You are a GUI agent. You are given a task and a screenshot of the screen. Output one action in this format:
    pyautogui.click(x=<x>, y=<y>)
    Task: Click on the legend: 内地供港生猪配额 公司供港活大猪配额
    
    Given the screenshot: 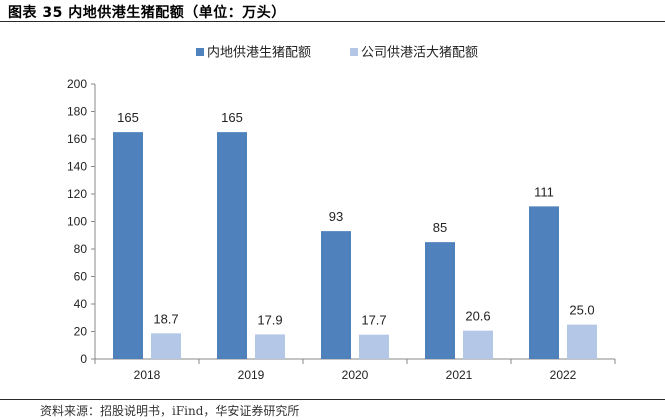 What is the action you would take?
    pyautogui.click(x=337, y=53)
    